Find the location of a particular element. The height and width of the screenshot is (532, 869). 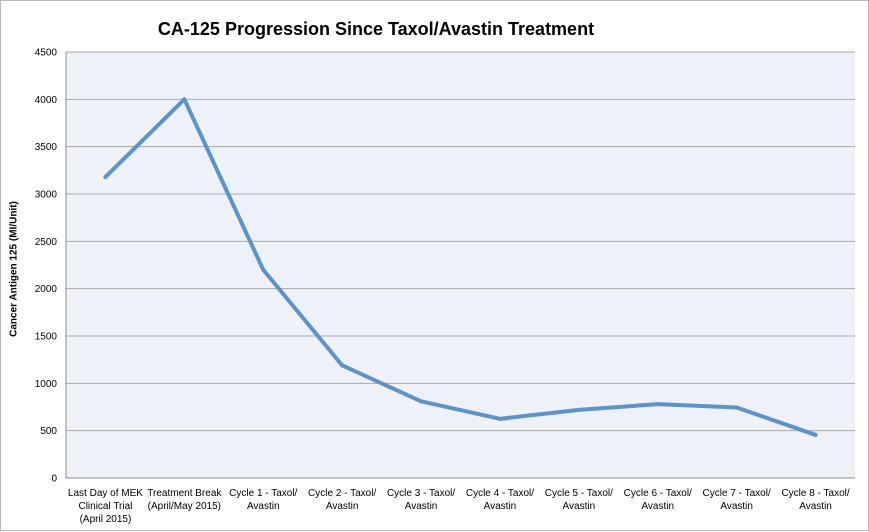

y-tick-label: 4000 is located at coordinates (46, 100).